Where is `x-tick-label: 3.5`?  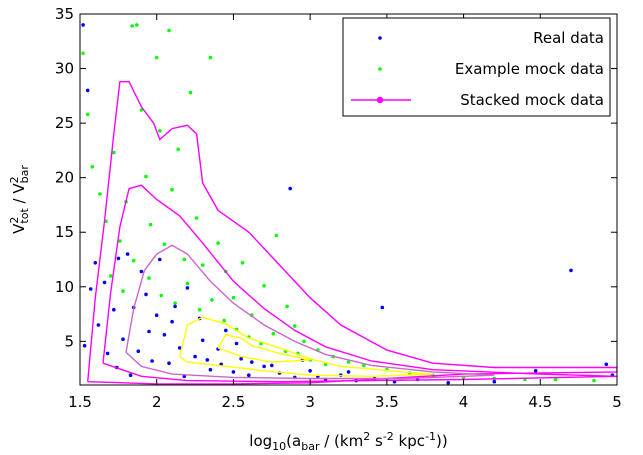
x-tick-label: 3.5 is located at coordinates (387, 402).